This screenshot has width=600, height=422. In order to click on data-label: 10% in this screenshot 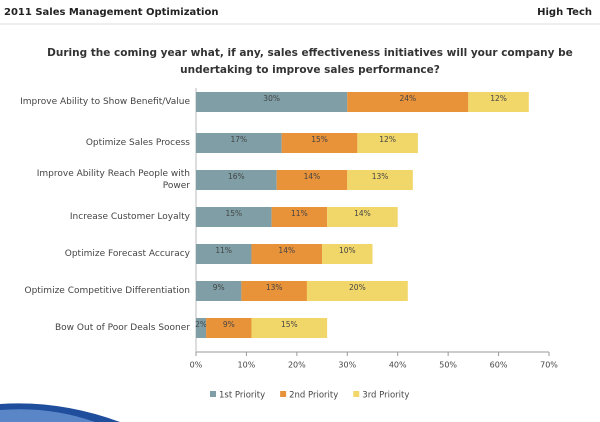, I will do `click(347, 250)`.